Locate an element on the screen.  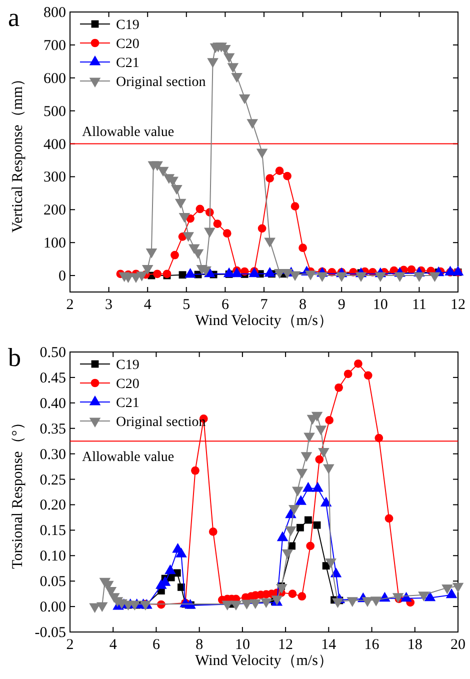
y-tick-label: 0.40 is located at coordinates (53, 404).